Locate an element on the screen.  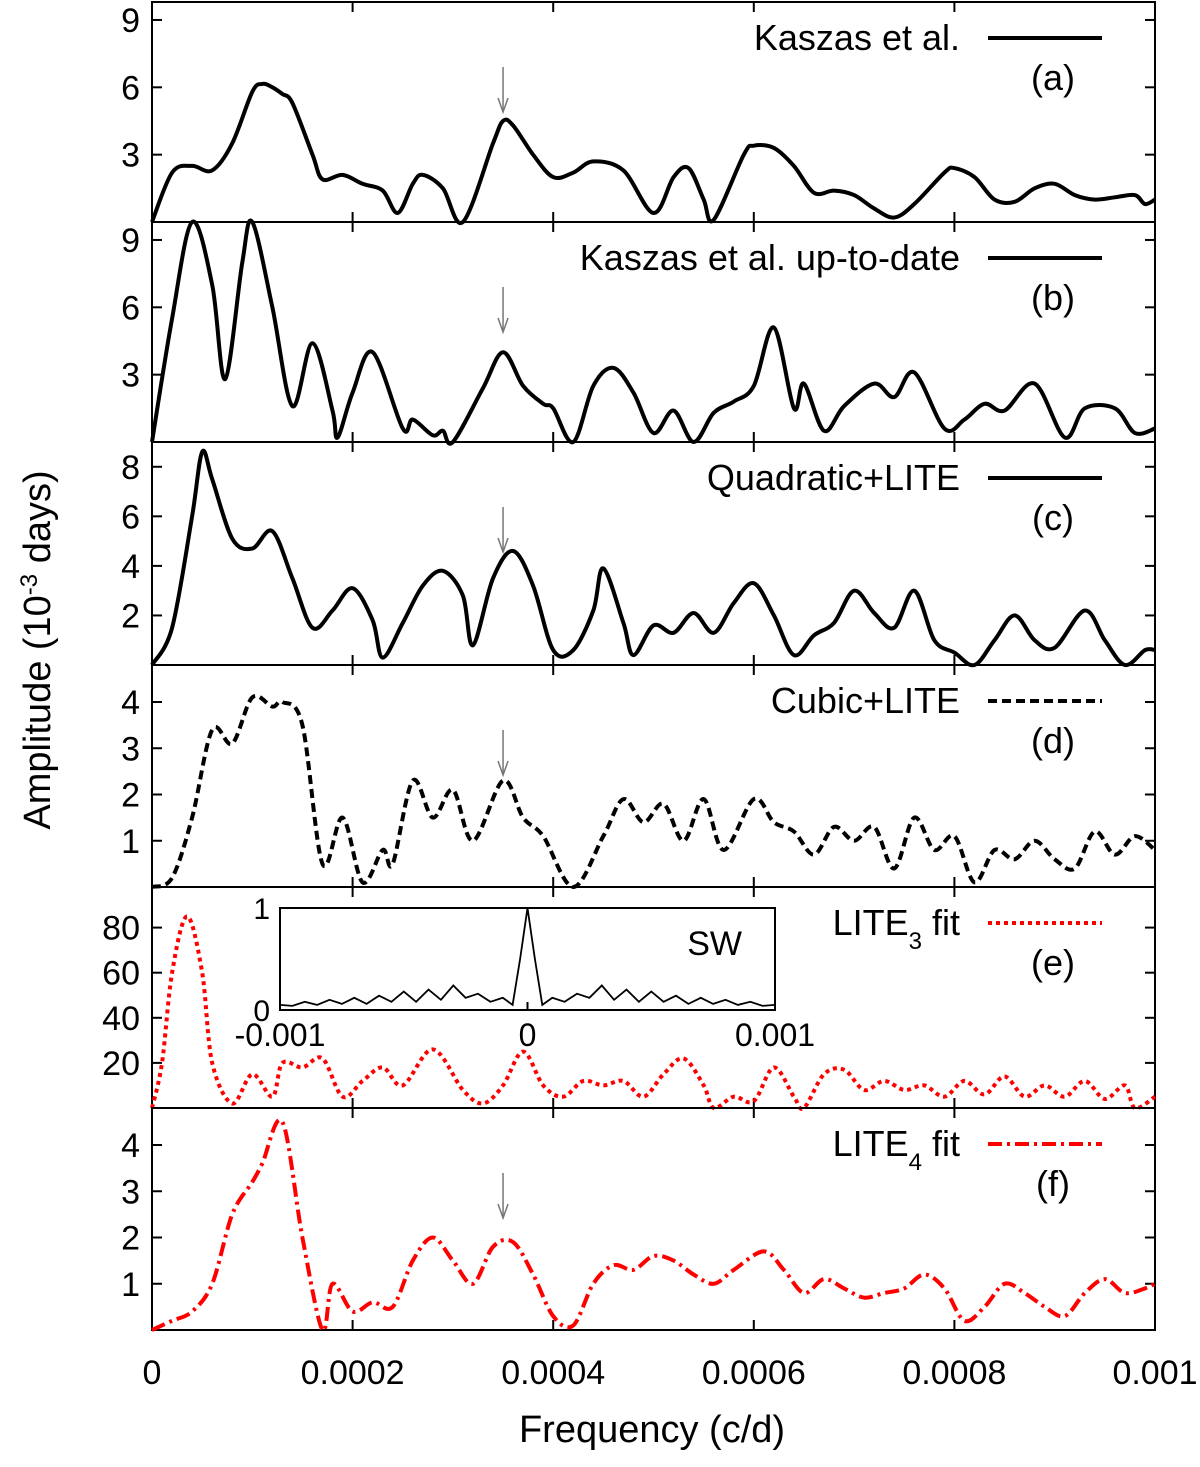
panel-a-ytick-label: 3 is located at coordinates (130, 156).